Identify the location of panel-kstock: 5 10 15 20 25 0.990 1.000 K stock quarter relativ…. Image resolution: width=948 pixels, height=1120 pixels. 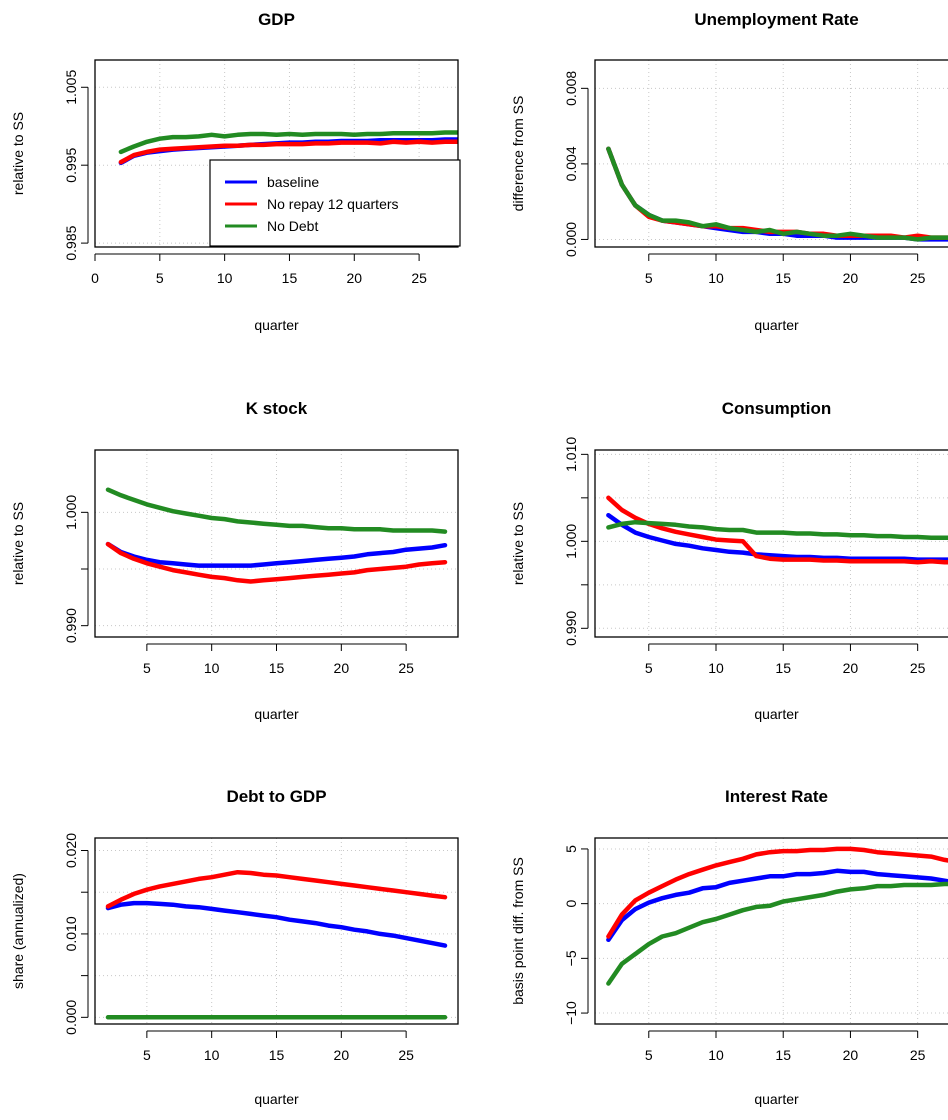
(234, 560).